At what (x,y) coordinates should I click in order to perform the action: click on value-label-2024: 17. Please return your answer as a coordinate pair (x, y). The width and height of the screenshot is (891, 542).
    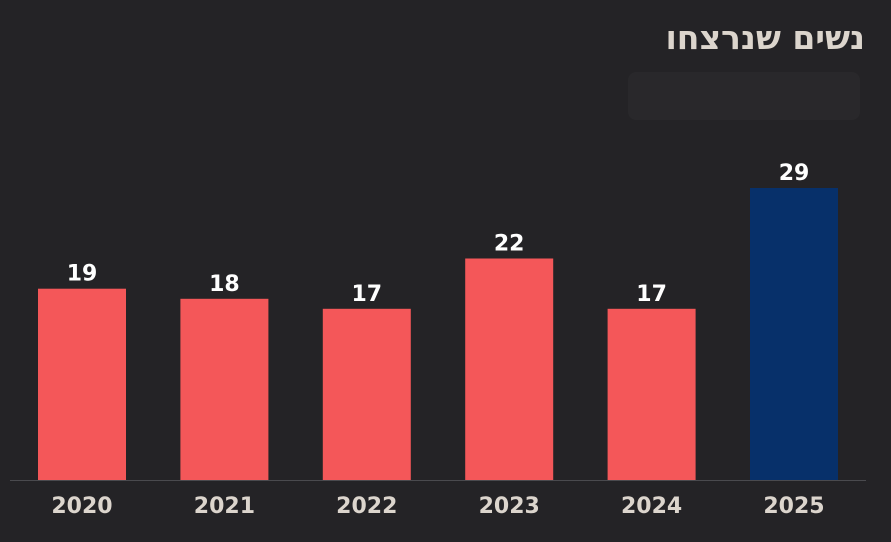
    Looking at the image, I should click on (651, 294).